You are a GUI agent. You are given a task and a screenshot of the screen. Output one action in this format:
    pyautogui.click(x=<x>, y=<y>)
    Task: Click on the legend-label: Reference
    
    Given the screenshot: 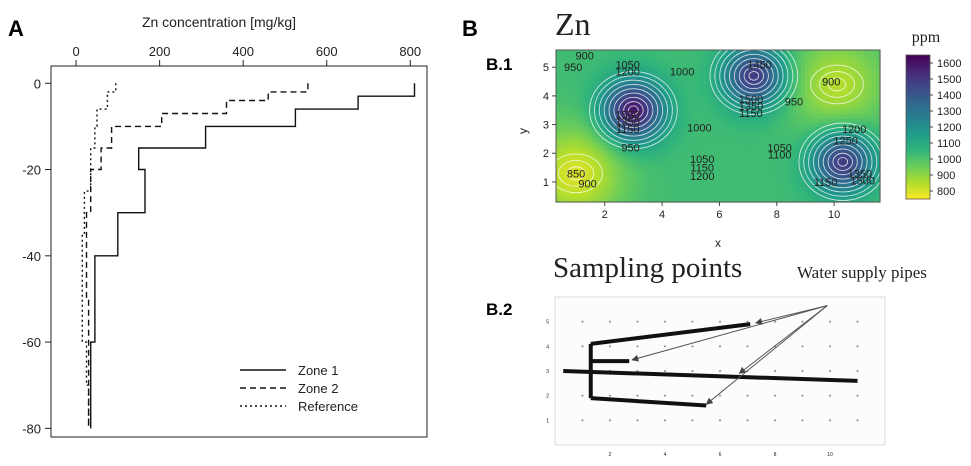 What is the action you would take?
    pyautogui.click(x=328, y=406)
    